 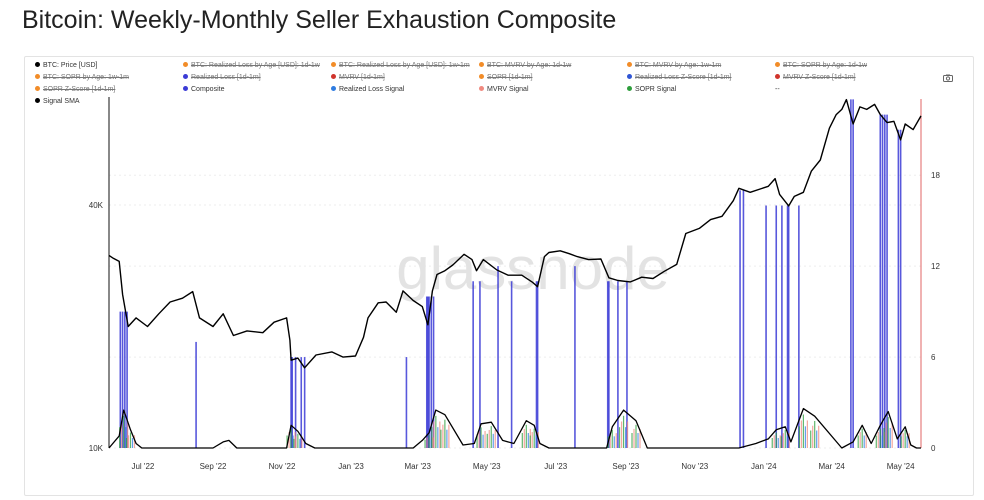 I want to click on y-right-tick-label: 18, so click(x=935, y=175).